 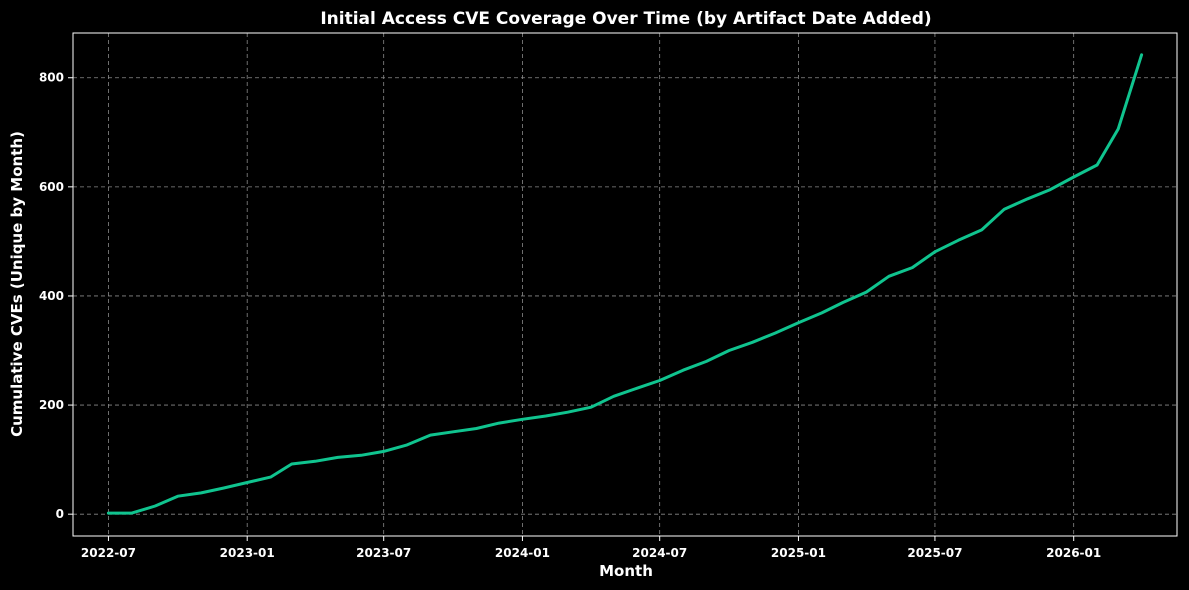 What do you see at coordinates (383, 553) in the screenshot?
I see `x-tick-label: 2023-07` at bounding box center [383, 553].